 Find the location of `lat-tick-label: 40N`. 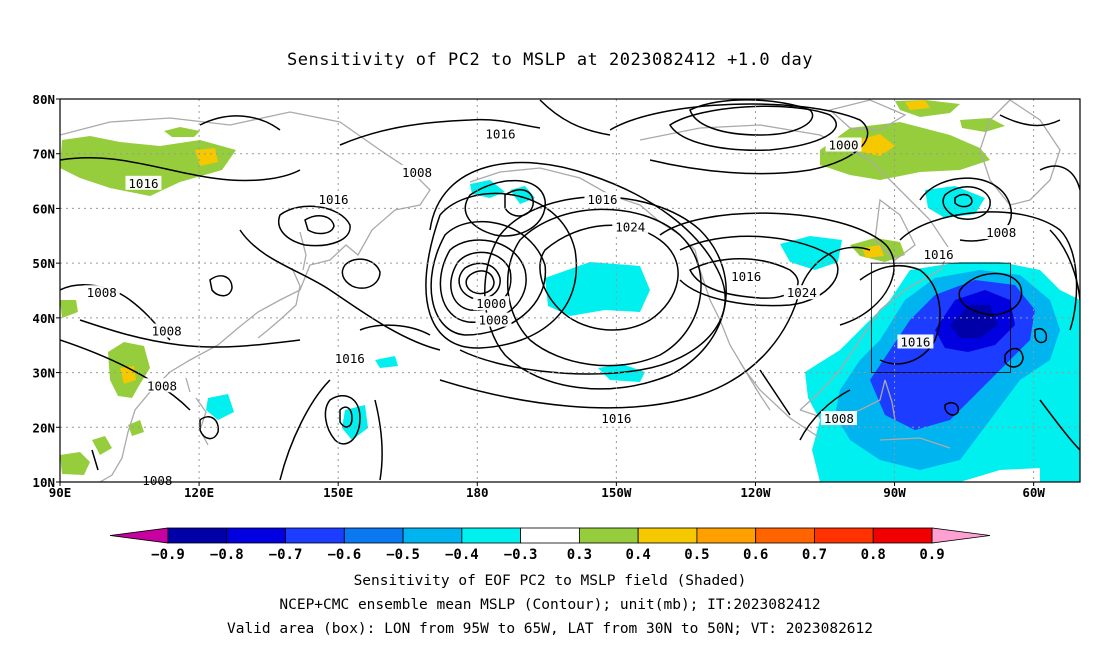

lat-tick-label: 40N is located at coordinates (43, 318).